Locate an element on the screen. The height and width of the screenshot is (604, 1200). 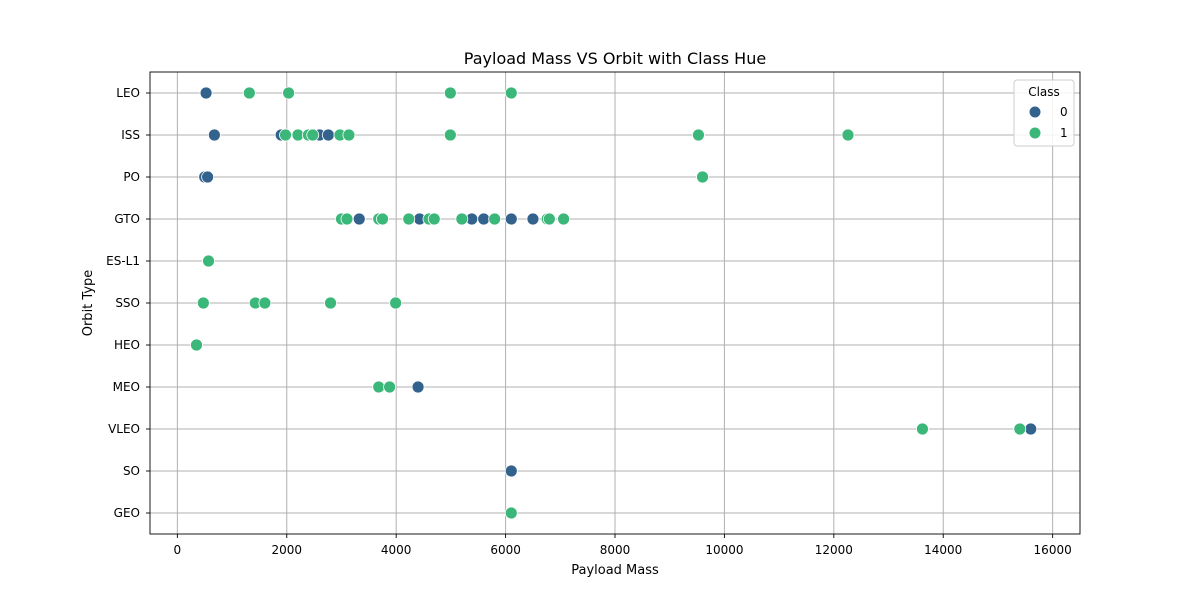
y-tick-label: GTO is located at coordinates (127, 219).